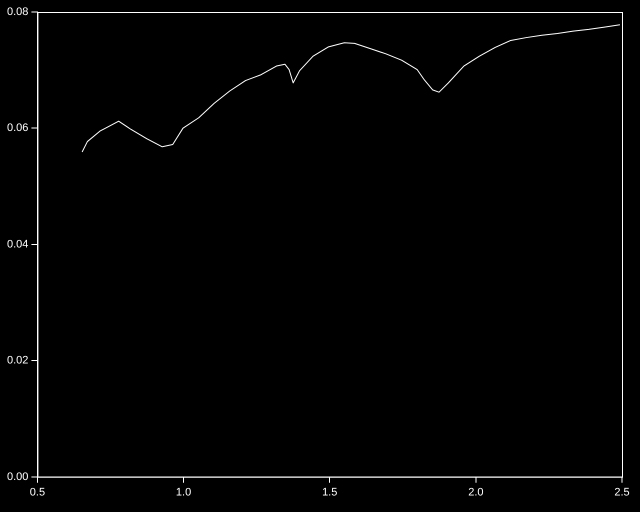 The width and height of the screenshot is (640, 512). What do you see at coordinates (17, 12) in the screenshot?
I see `y-tick-label: 0.08` at bounding box center [17, 12].